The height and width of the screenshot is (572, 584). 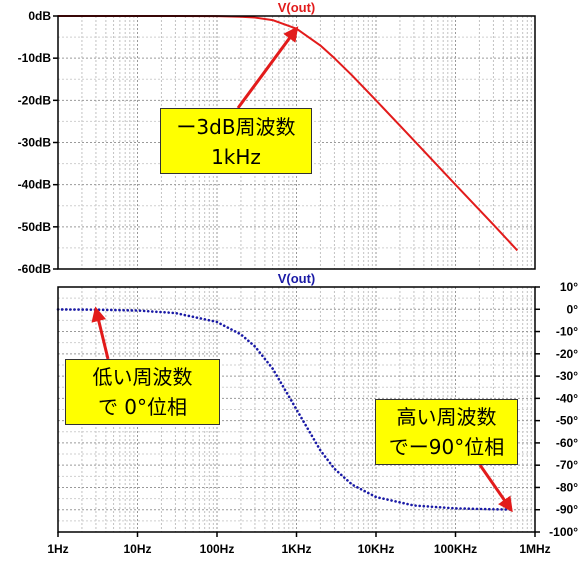 I want to click on magnitude-title: V(out), so click(x=297, y=7).